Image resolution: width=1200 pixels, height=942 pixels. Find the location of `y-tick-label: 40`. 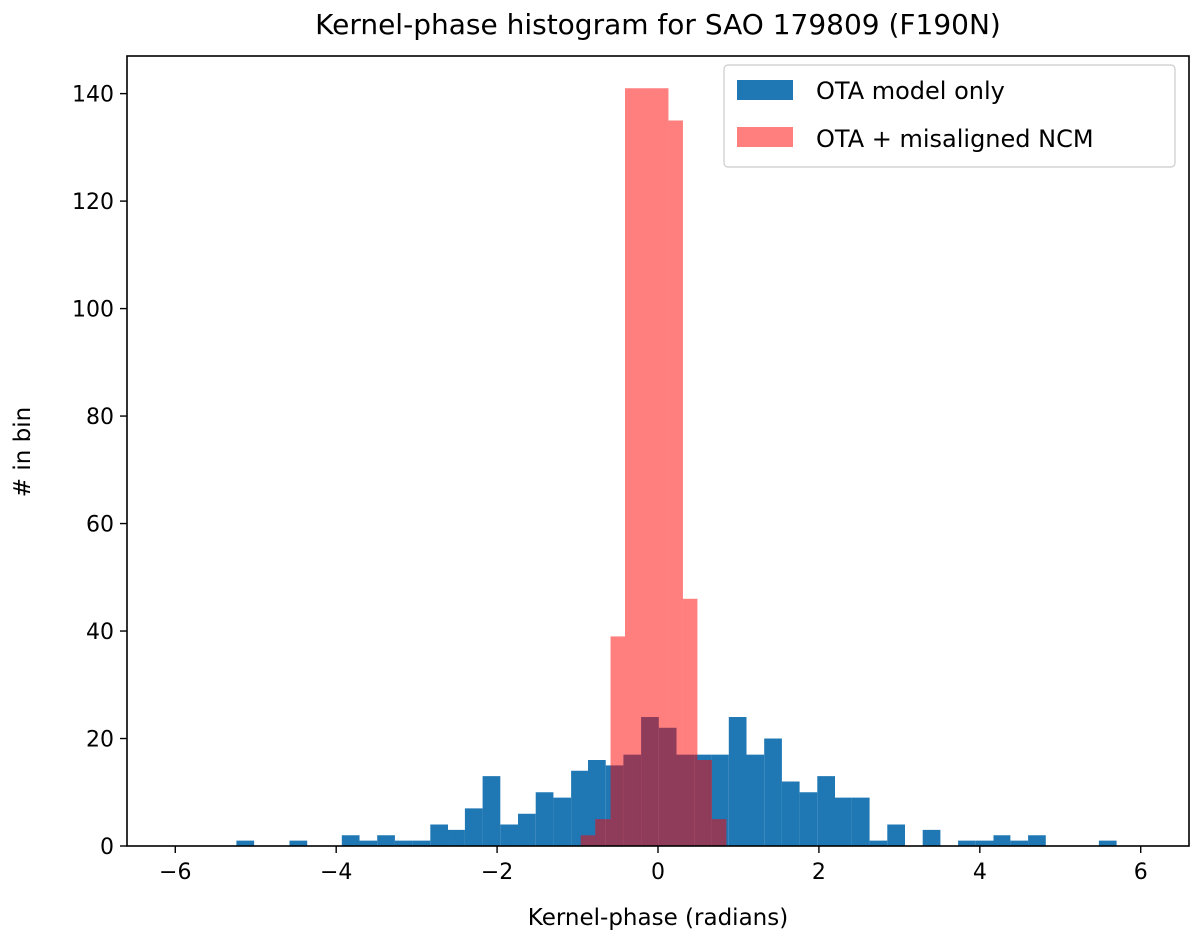

y-tick-label: 40 is located at coordinates (100, 632).